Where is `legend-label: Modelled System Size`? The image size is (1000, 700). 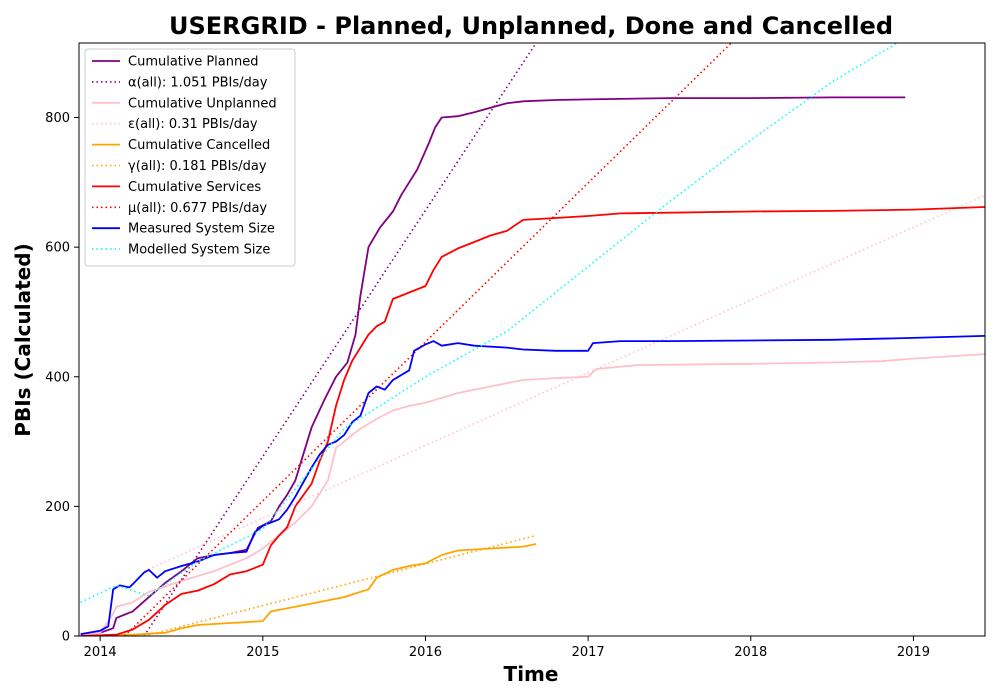
legend-label: Modelled System Size is located at coordinates (199, 250).